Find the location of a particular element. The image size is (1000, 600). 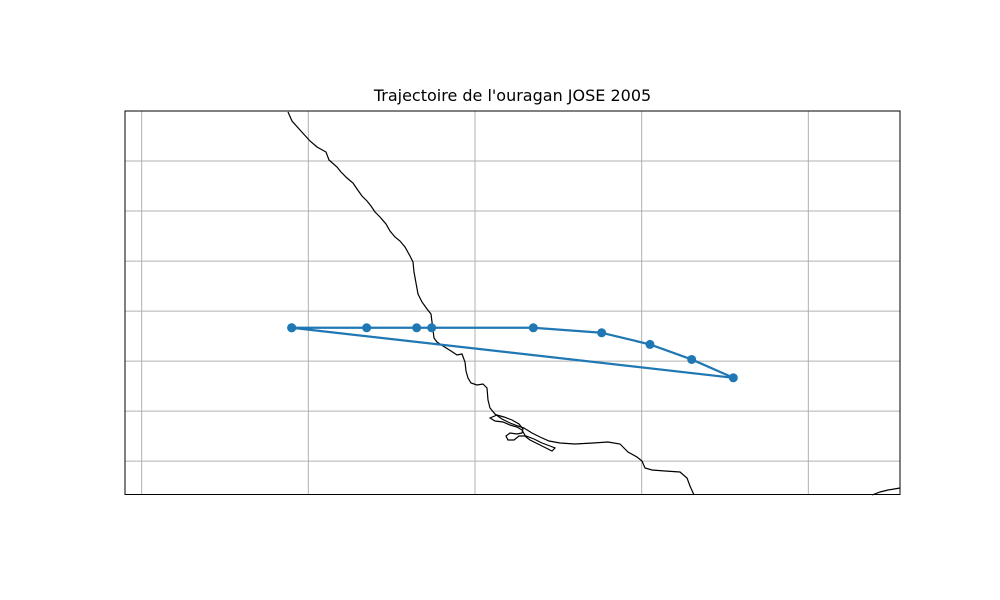

hurricane-track is located at coordinates (512, 353).